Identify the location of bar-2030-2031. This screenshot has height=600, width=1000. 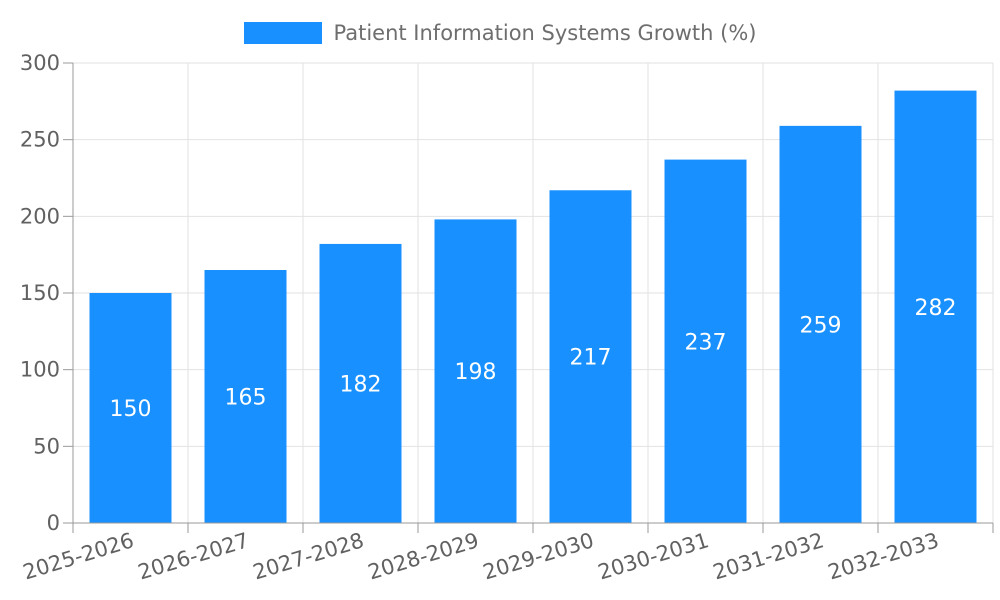
(705, 341).